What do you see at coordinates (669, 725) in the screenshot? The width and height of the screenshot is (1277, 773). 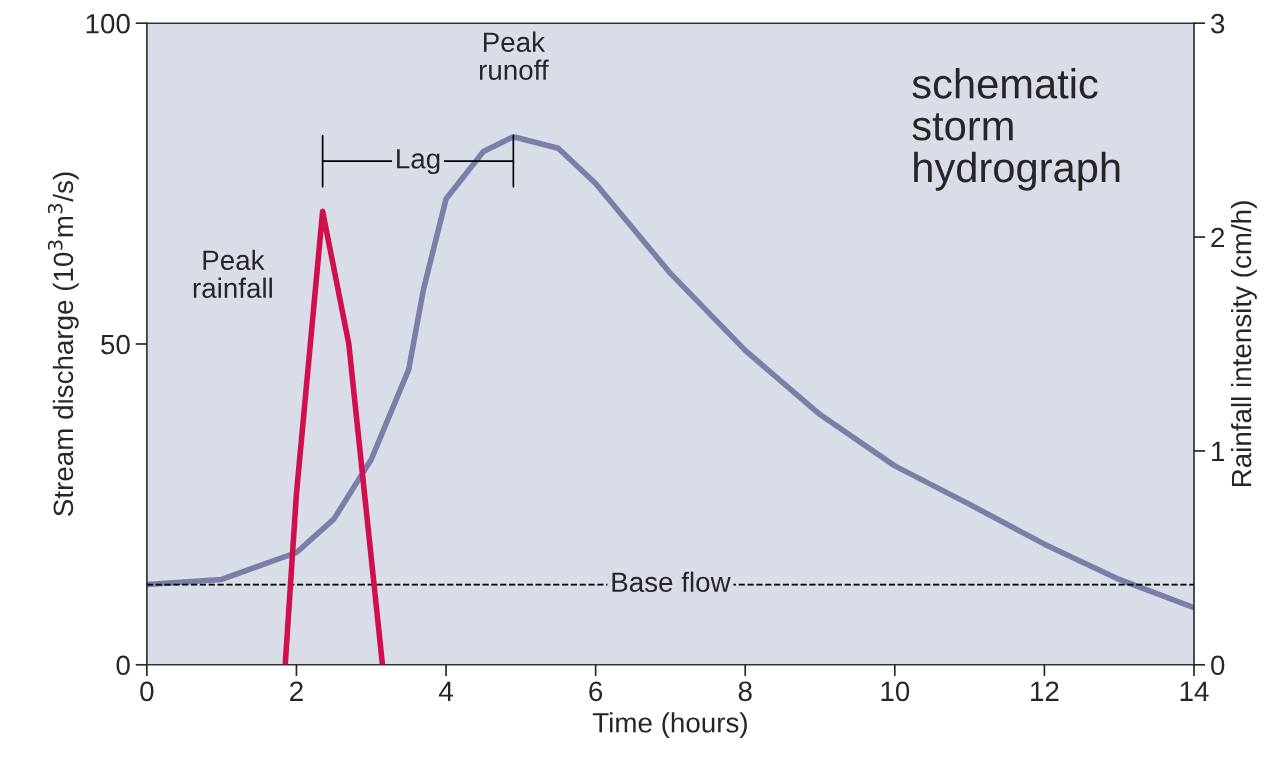 I see `x-axis-title: Time (hours)` at bounding box center [669, 725].